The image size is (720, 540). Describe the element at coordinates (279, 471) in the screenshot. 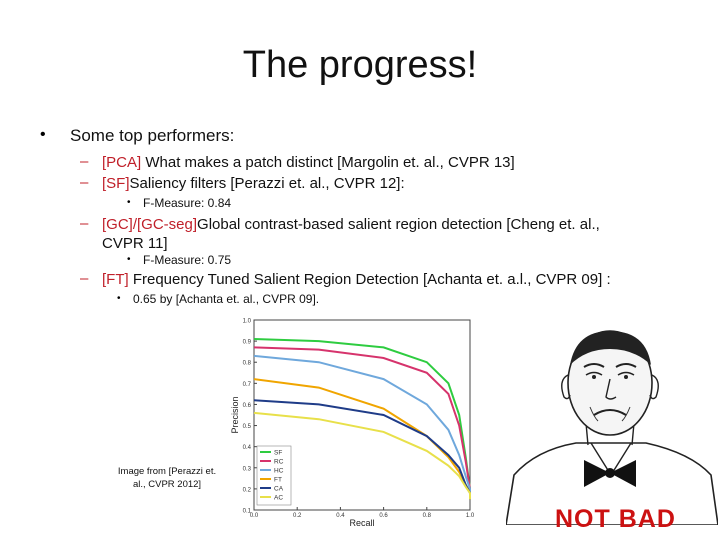

I see `legend-label-hc: HC` at that location.